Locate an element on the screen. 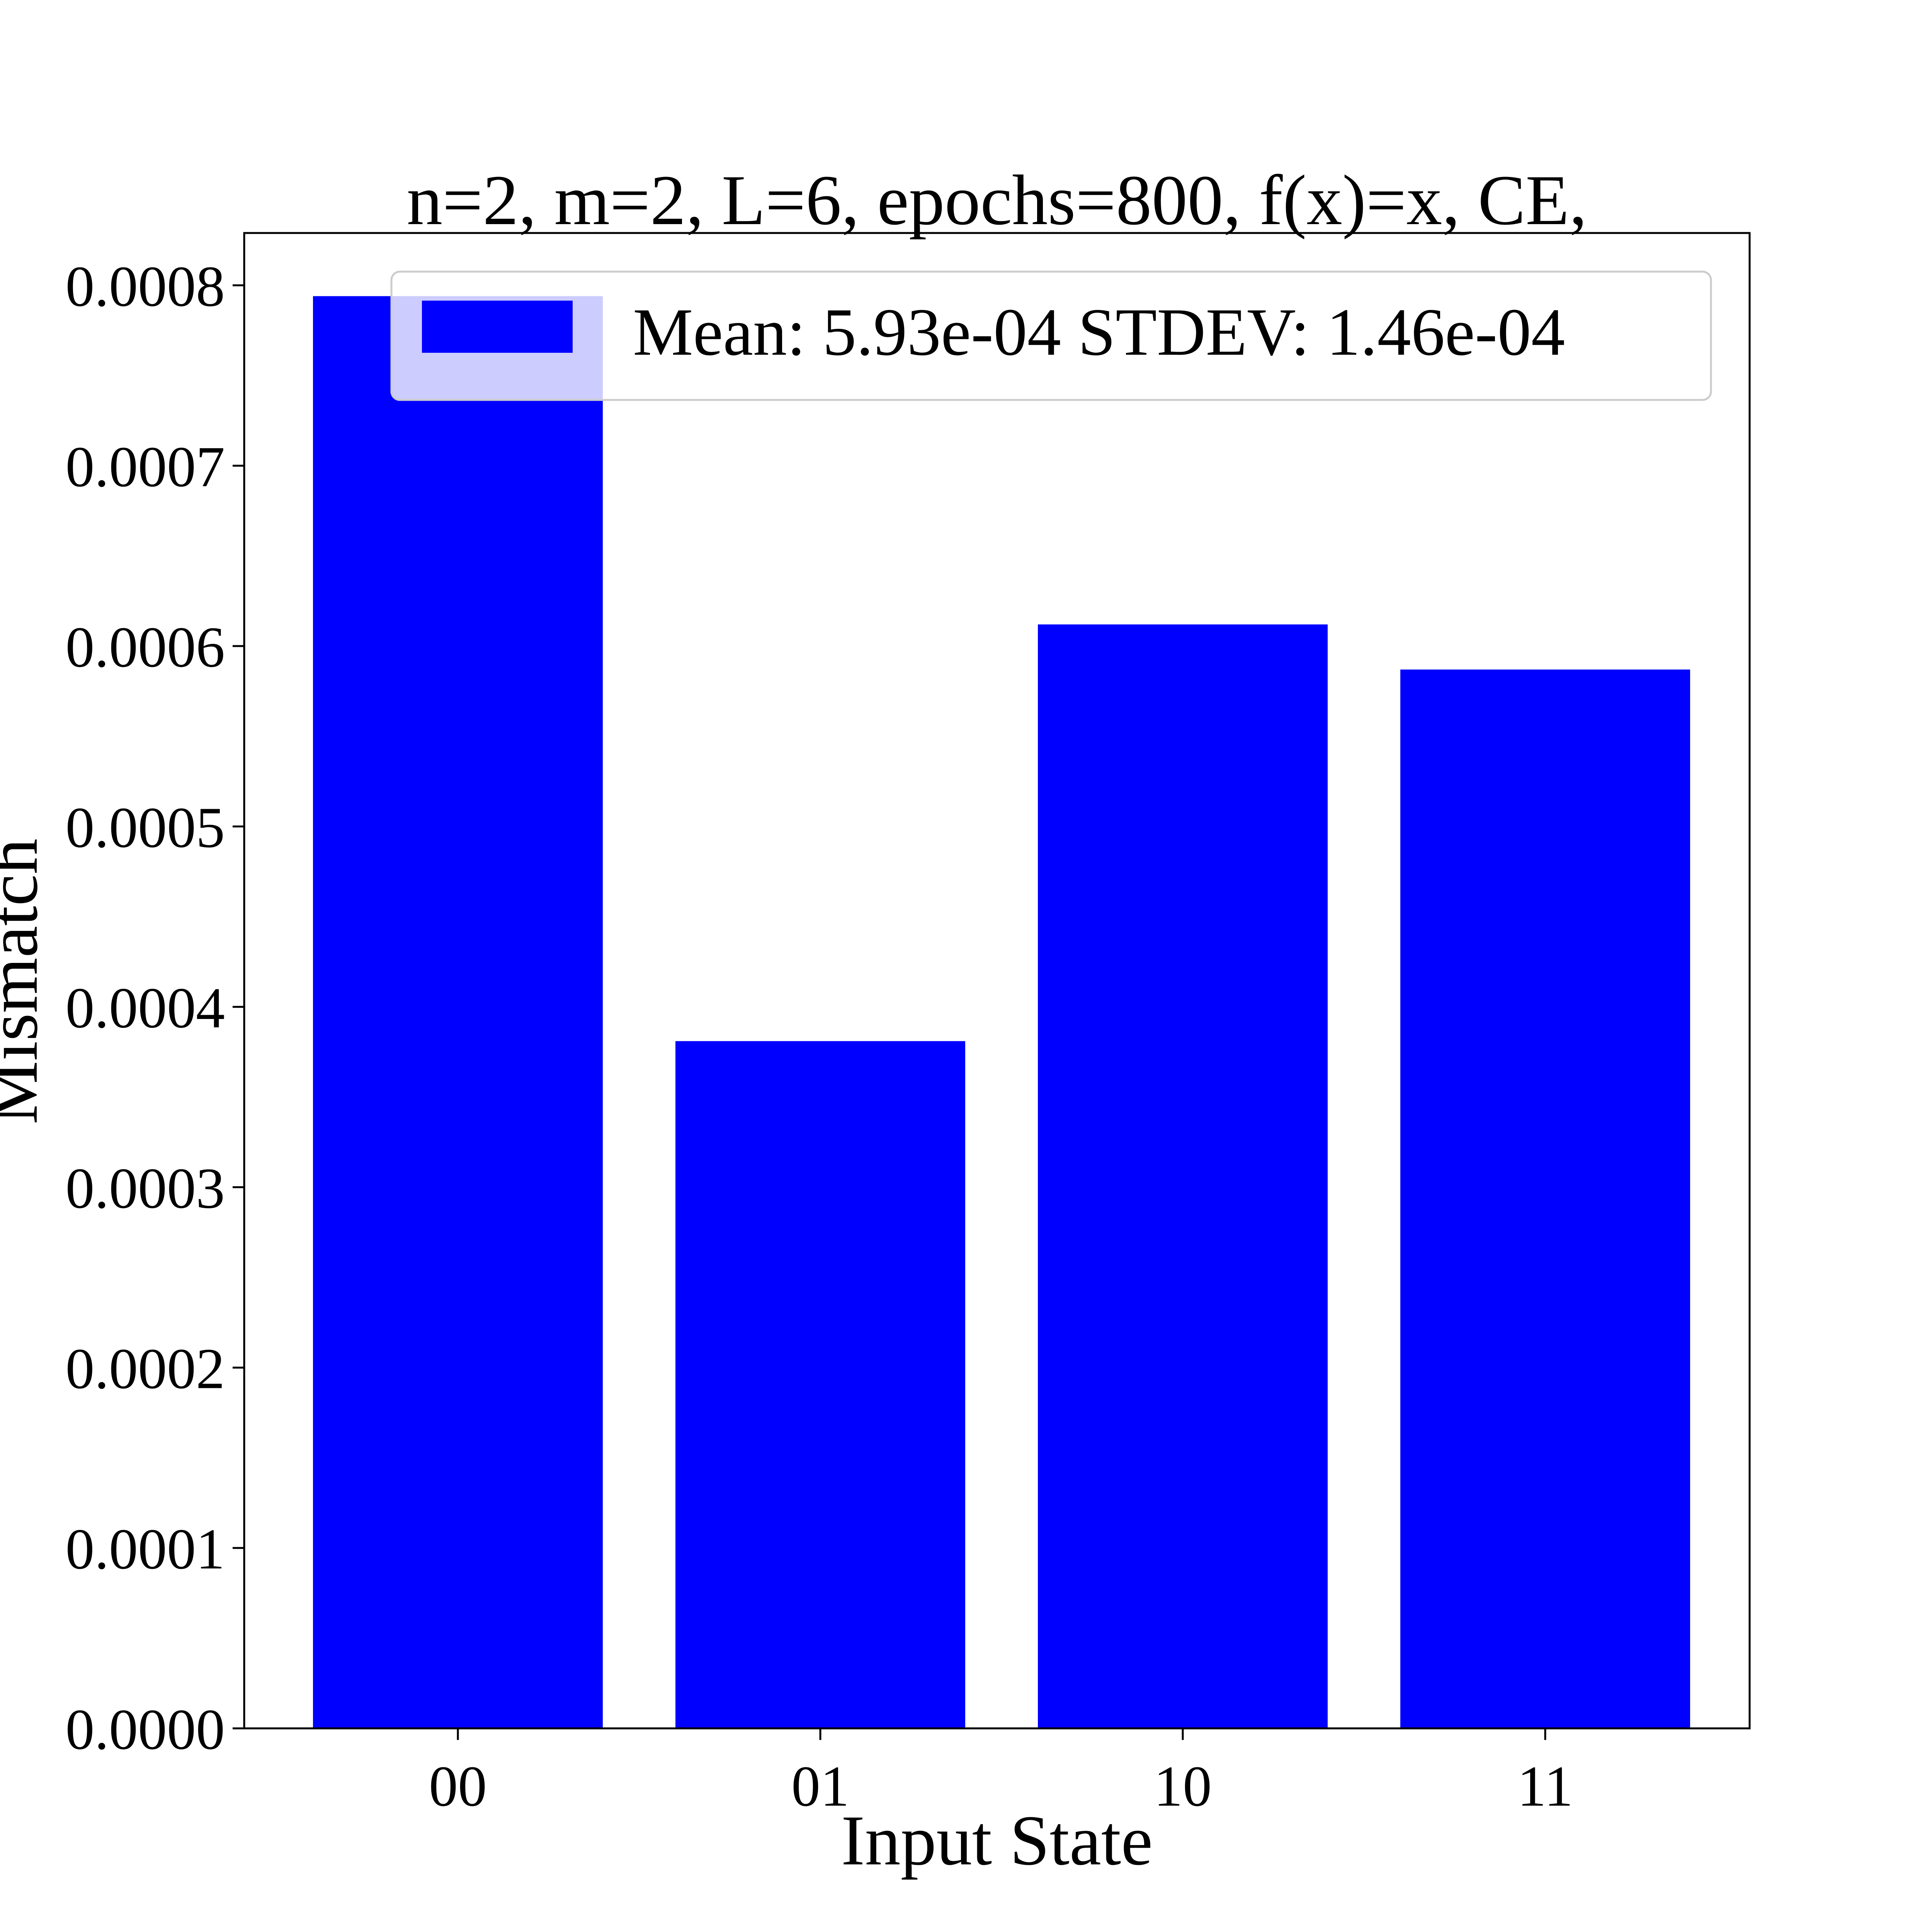 This screenshot has width=1932, height=1932. legend-box is located at coordinates (1051, 335).